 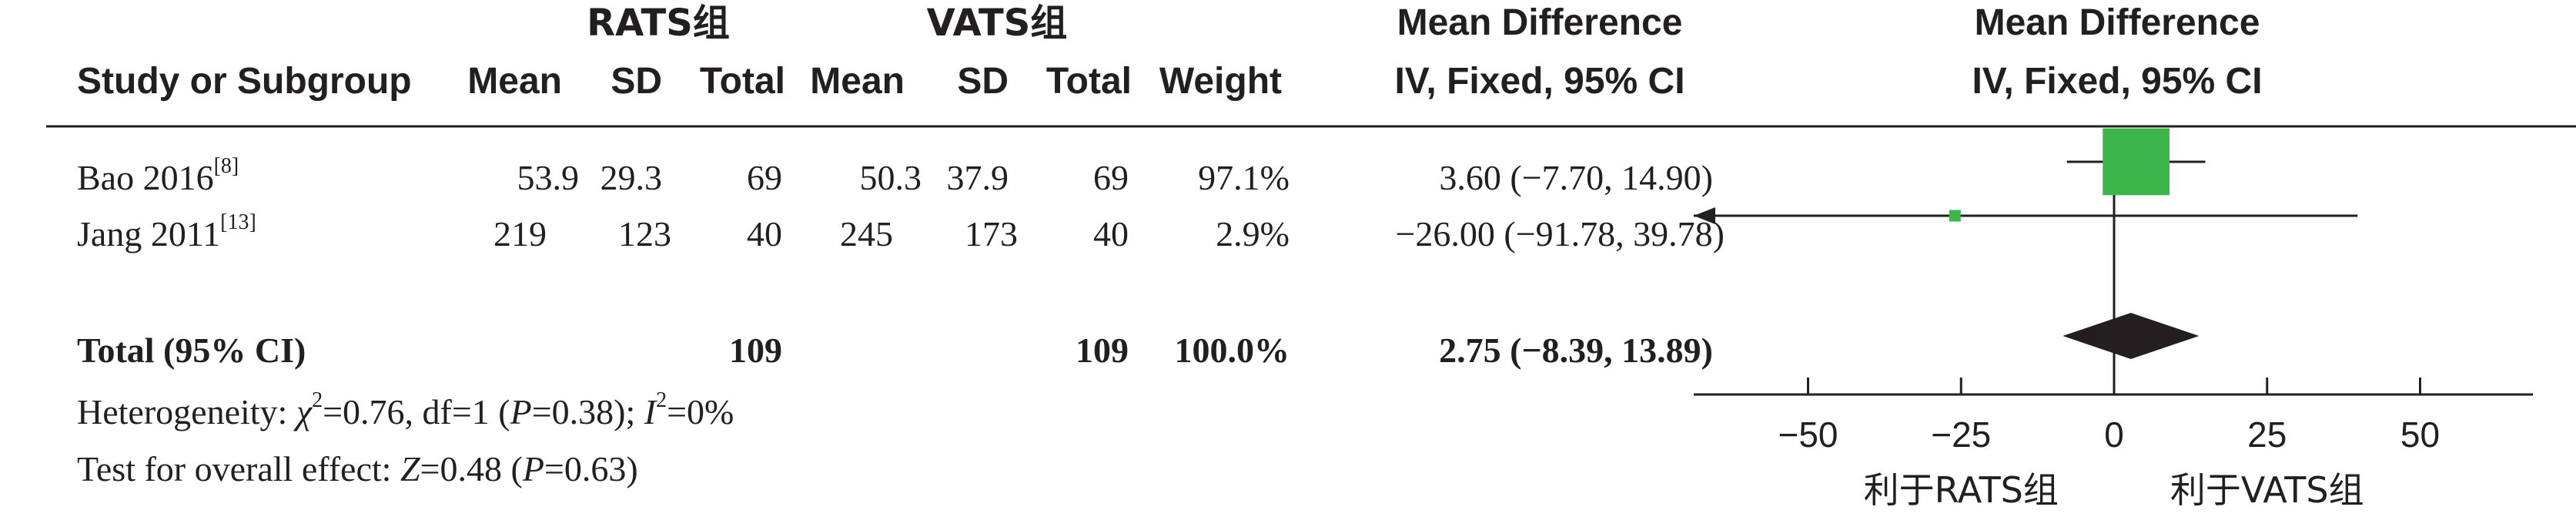 What do you see at coordinates (764, 177) in the screenshot?
I see `total1-value: 69` at bounding box center [764, 177].